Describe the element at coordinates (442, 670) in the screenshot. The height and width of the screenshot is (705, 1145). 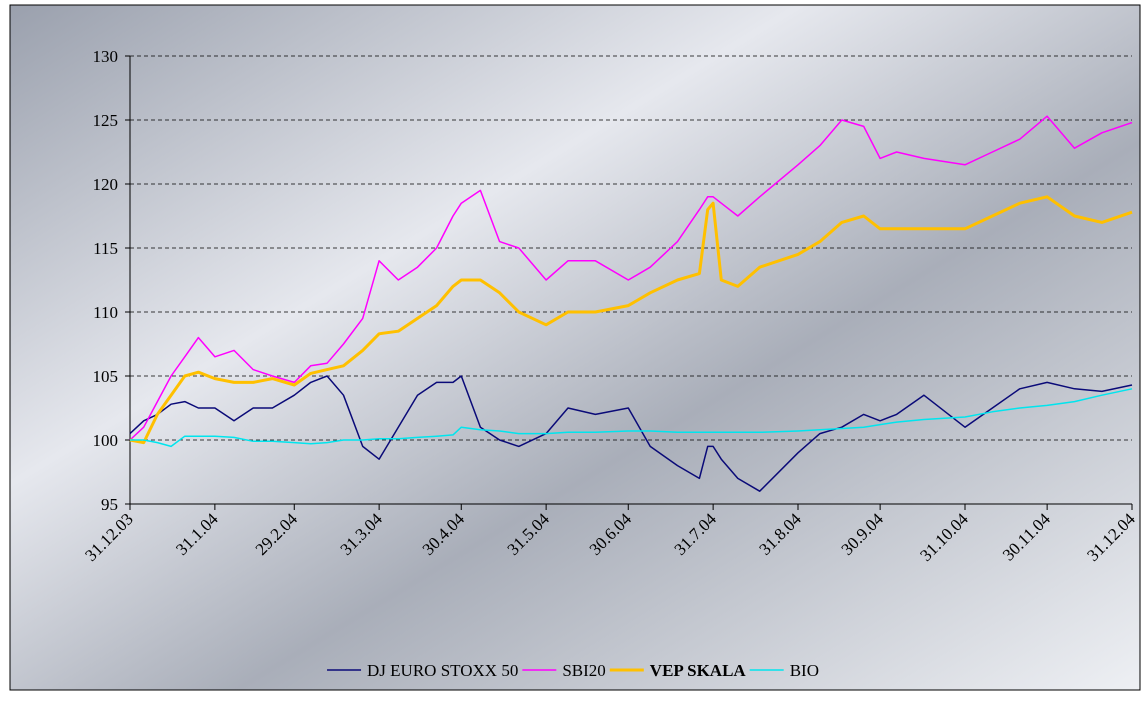
I see `legend-label: DJ EURO STOXX 50` at that location.